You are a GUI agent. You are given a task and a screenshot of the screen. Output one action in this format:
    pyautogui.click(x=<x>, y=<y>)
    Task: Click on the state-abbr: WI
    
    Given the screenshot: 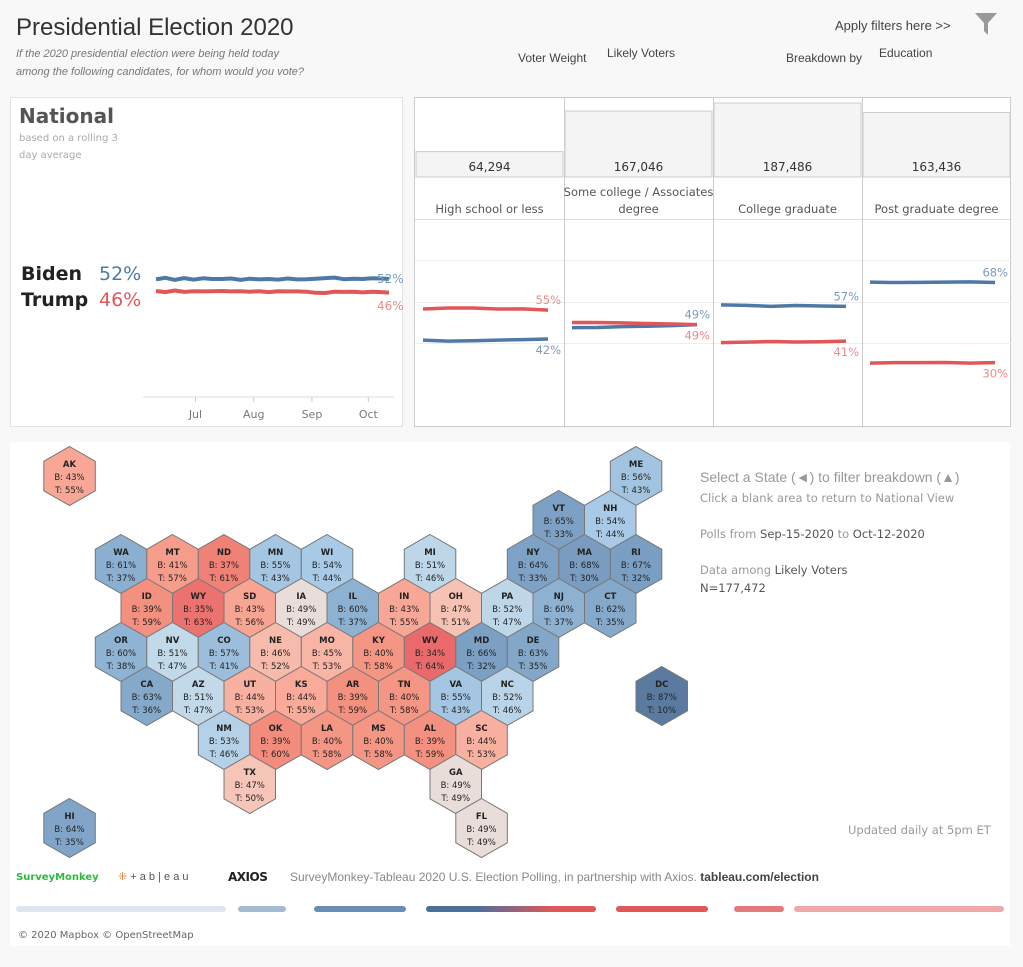 What is the action you would take?
    pyautogui.click(x=327, y=553)
    